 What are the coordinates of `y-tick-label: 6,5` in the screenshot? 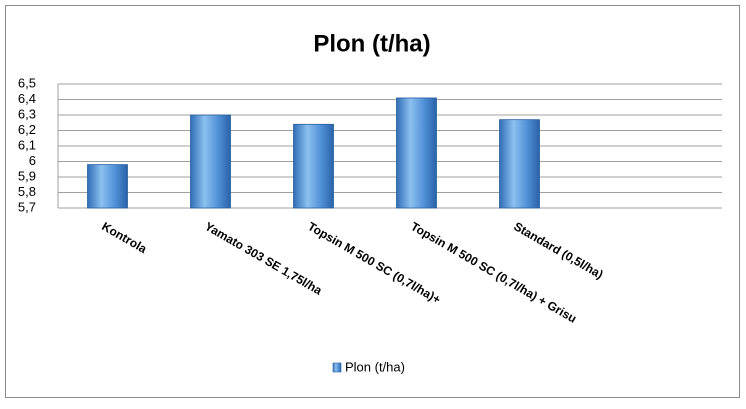 It's located at (27, 82).